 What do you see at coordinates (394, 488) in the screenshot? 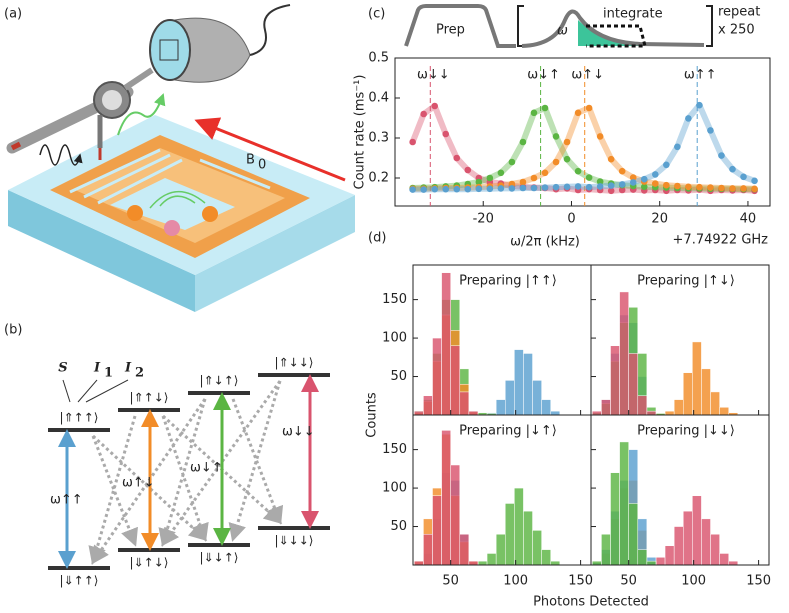
I see `y-tick-label: 100` at bounding box center [394, 488].